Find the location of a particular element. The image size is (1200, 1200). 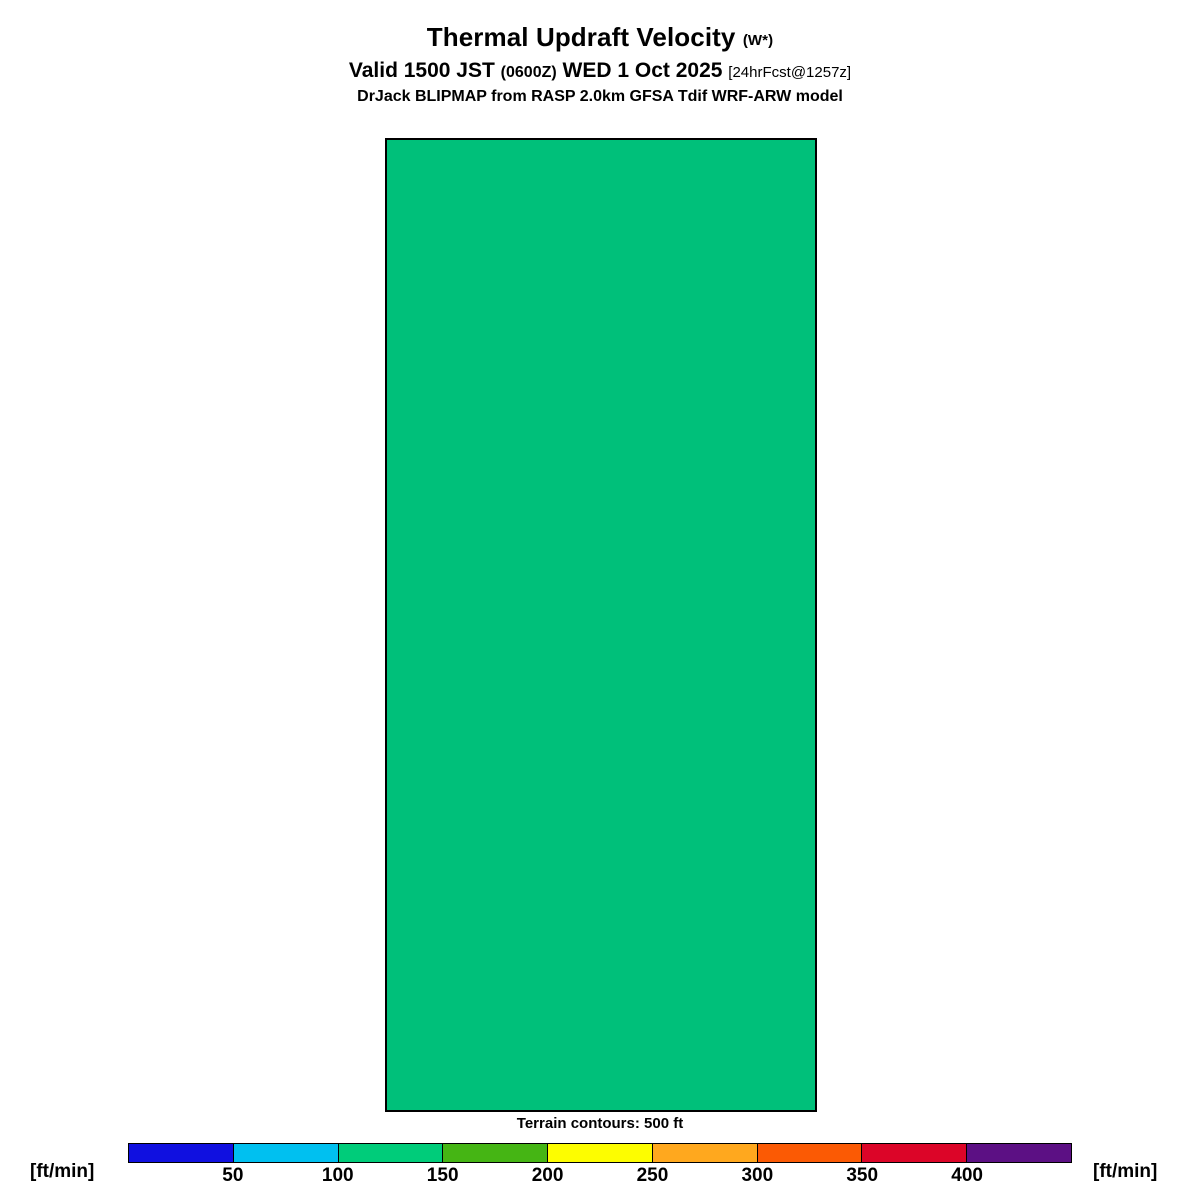

colorbar-tick-200: 200 is located at coordinates (547, 1175).